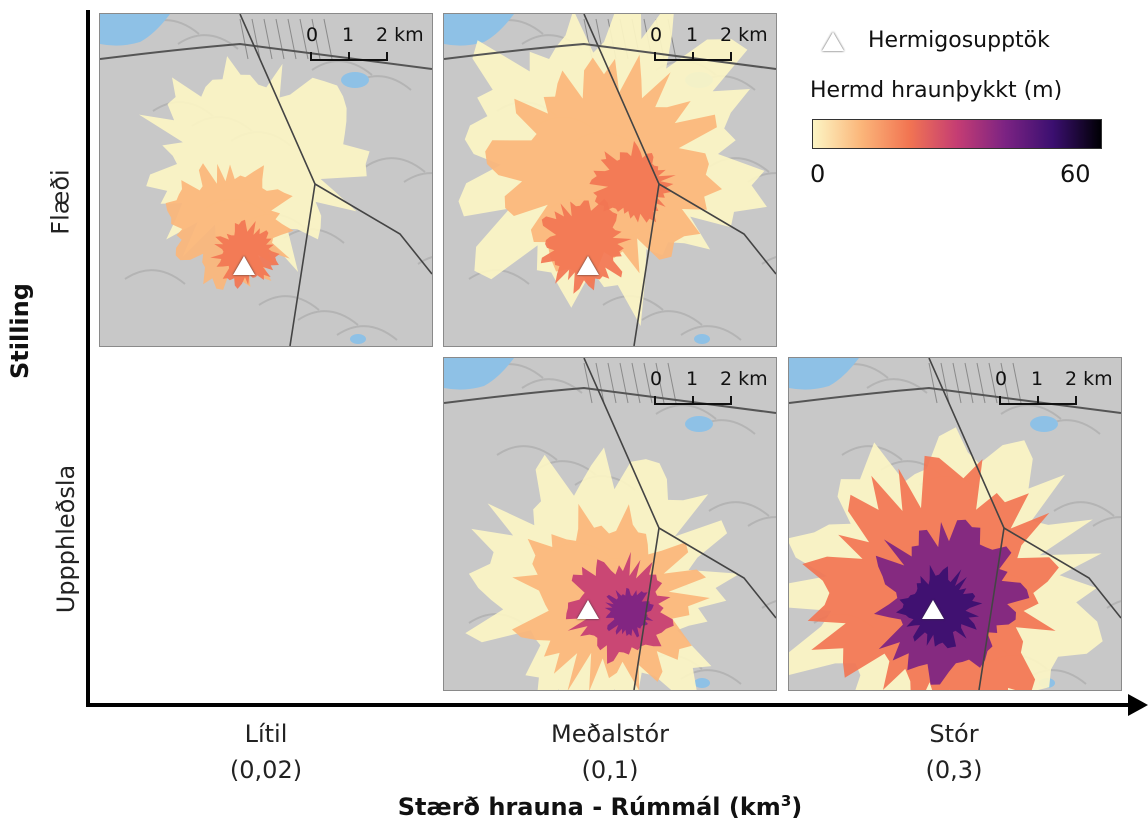 The height and width of the screenshot is (834, 1148). What do you see at coordinates (959, 40) in the screenshot?
I see `vent-legend-label: Hermigosupptök` at bounding box center [959, 40].